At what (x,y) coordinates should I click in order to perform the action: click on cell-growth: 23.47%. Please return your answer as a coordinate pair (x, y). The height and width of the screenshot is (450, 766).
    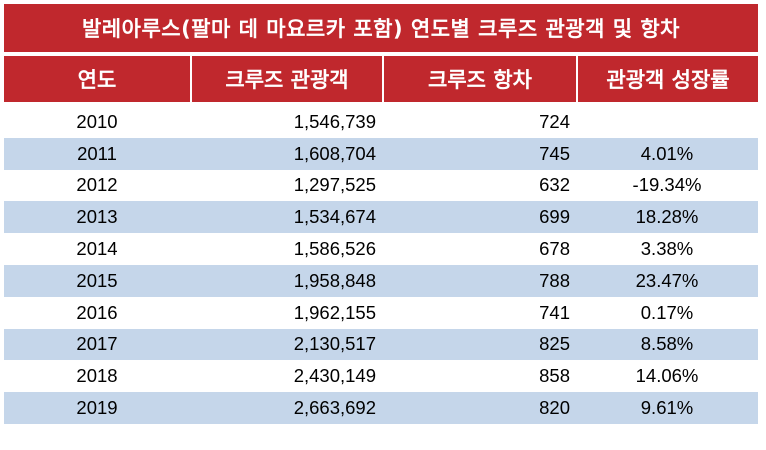
    Looking at the image, I should click on (667, 280).